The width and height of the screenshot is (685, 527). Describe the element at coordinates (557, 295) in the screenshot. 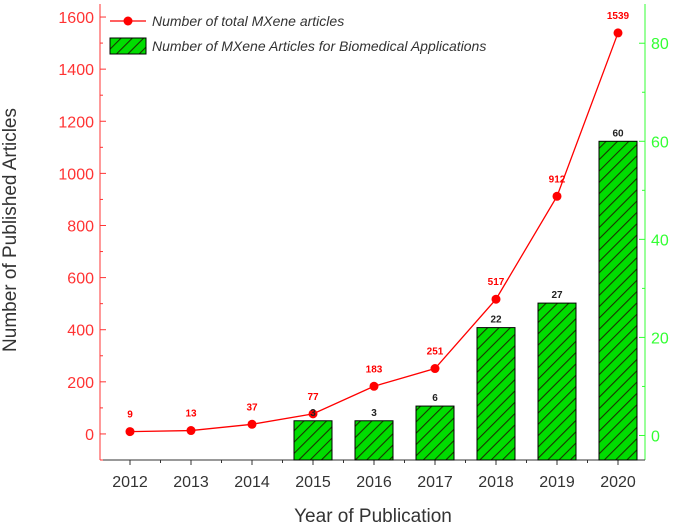

I see `bar-value-label: 27` at that location.